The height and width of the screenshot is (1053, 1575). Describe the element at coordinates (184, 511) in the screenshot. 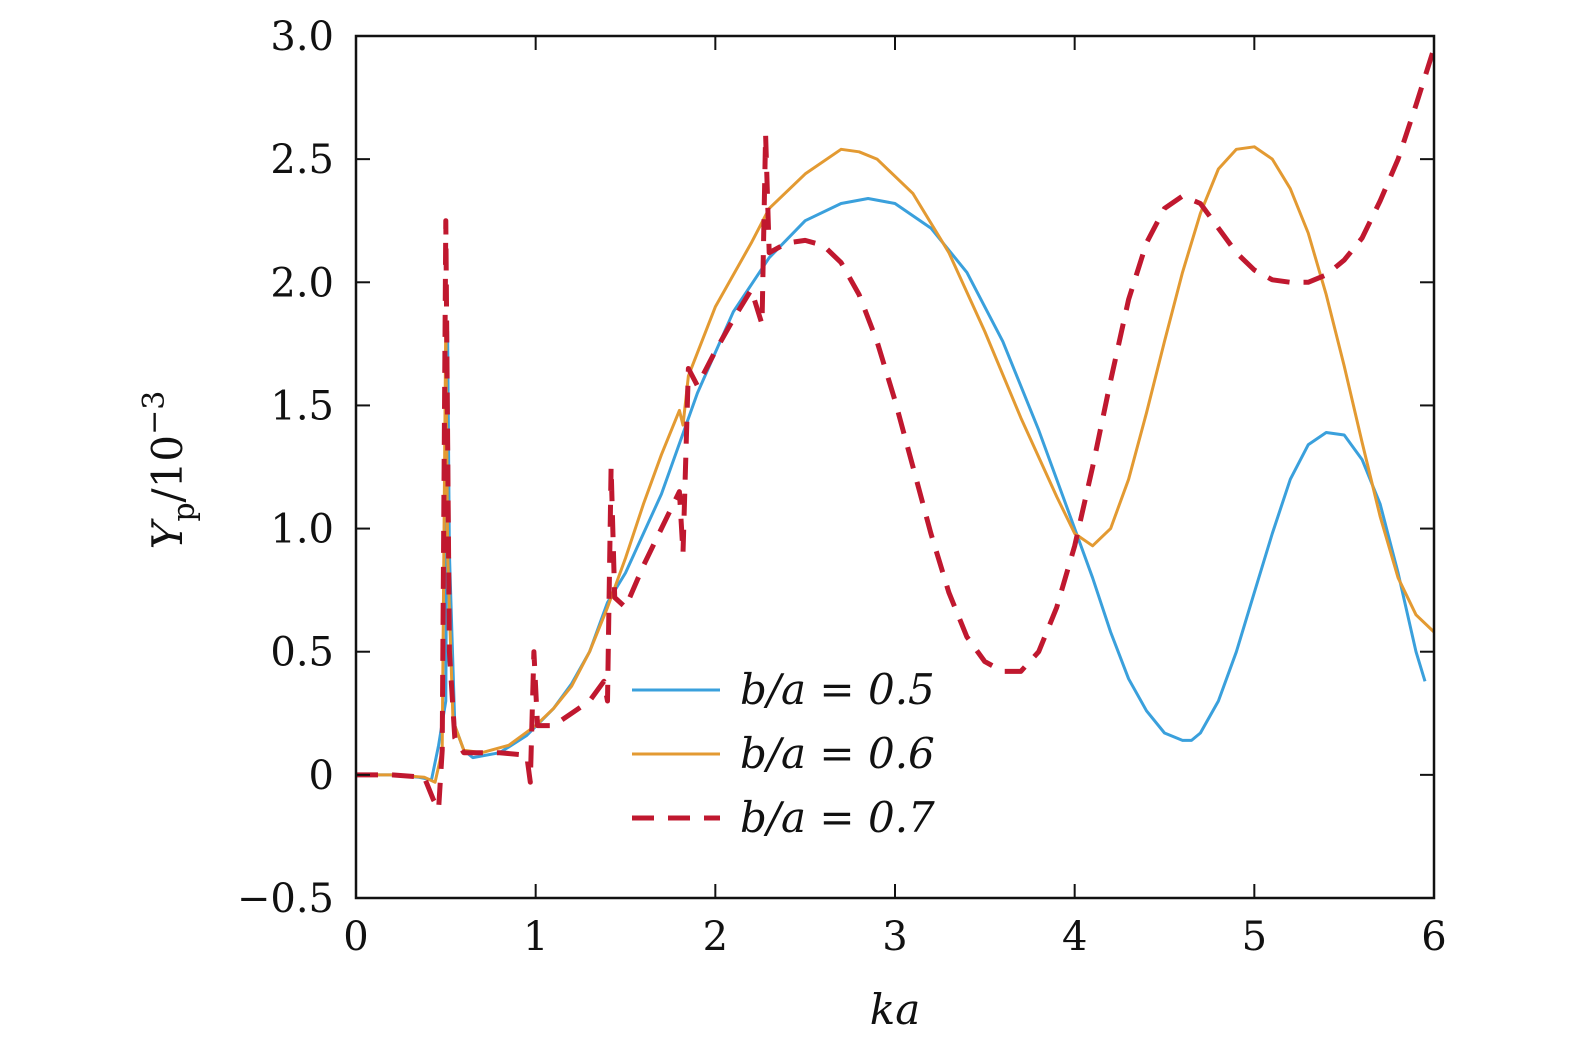

I see `y-axis-label-sub: p` at that location.